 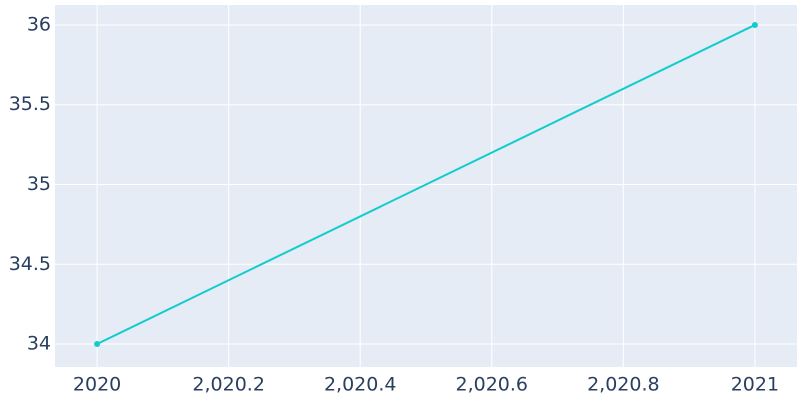 What do you see at coordinates (39, 24) in the screenshot?
I see `y-tick-label: 36` at bounding box center [39, 24].